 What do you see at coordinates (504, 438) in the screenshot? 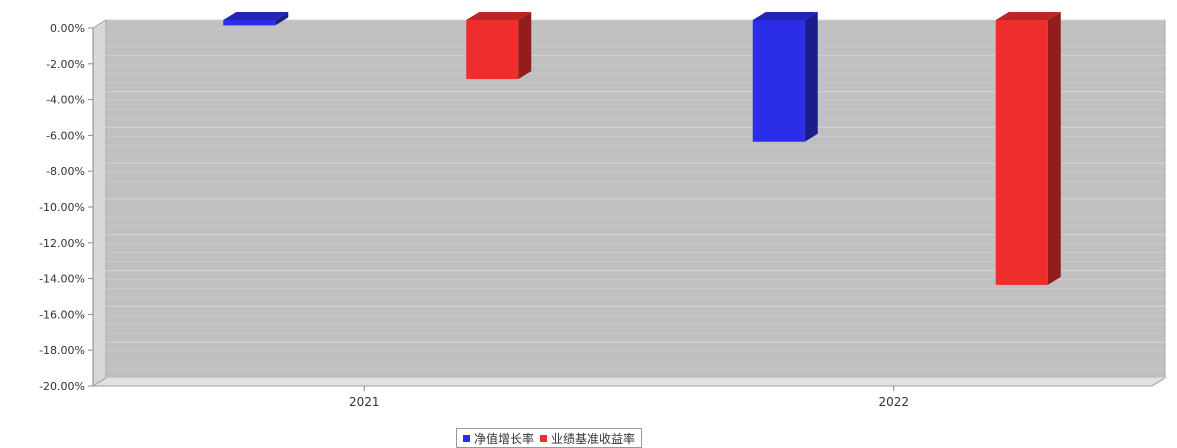
I see `legend-label: 净值增长率` at bounding box center [504, 438].